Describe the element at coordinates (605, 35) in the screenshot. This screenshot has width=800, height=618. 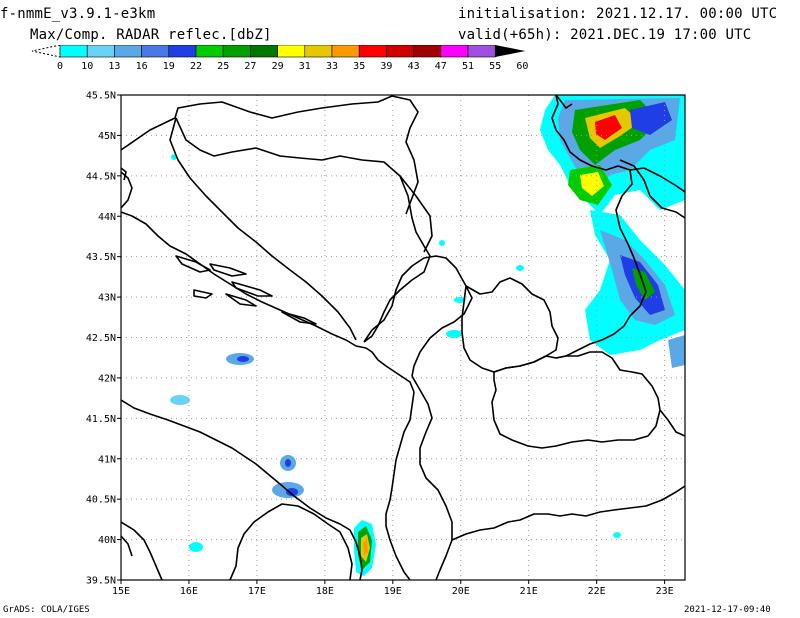
I see `valid-time: valid(+65h): 2021.DEC.19 17:00 UTC` at that location.